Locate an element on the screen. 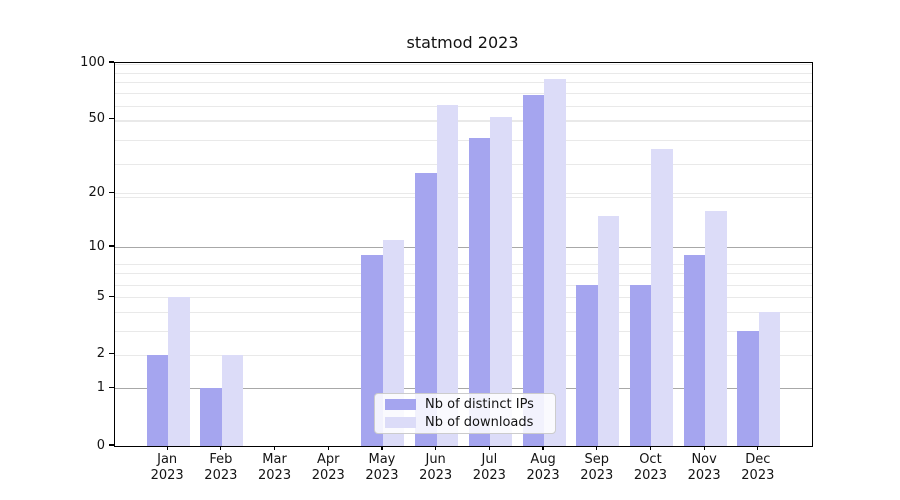 The image size is (900, 500). x-tick-label-sep: Sep 2023 is located at coordinates (597, 467).